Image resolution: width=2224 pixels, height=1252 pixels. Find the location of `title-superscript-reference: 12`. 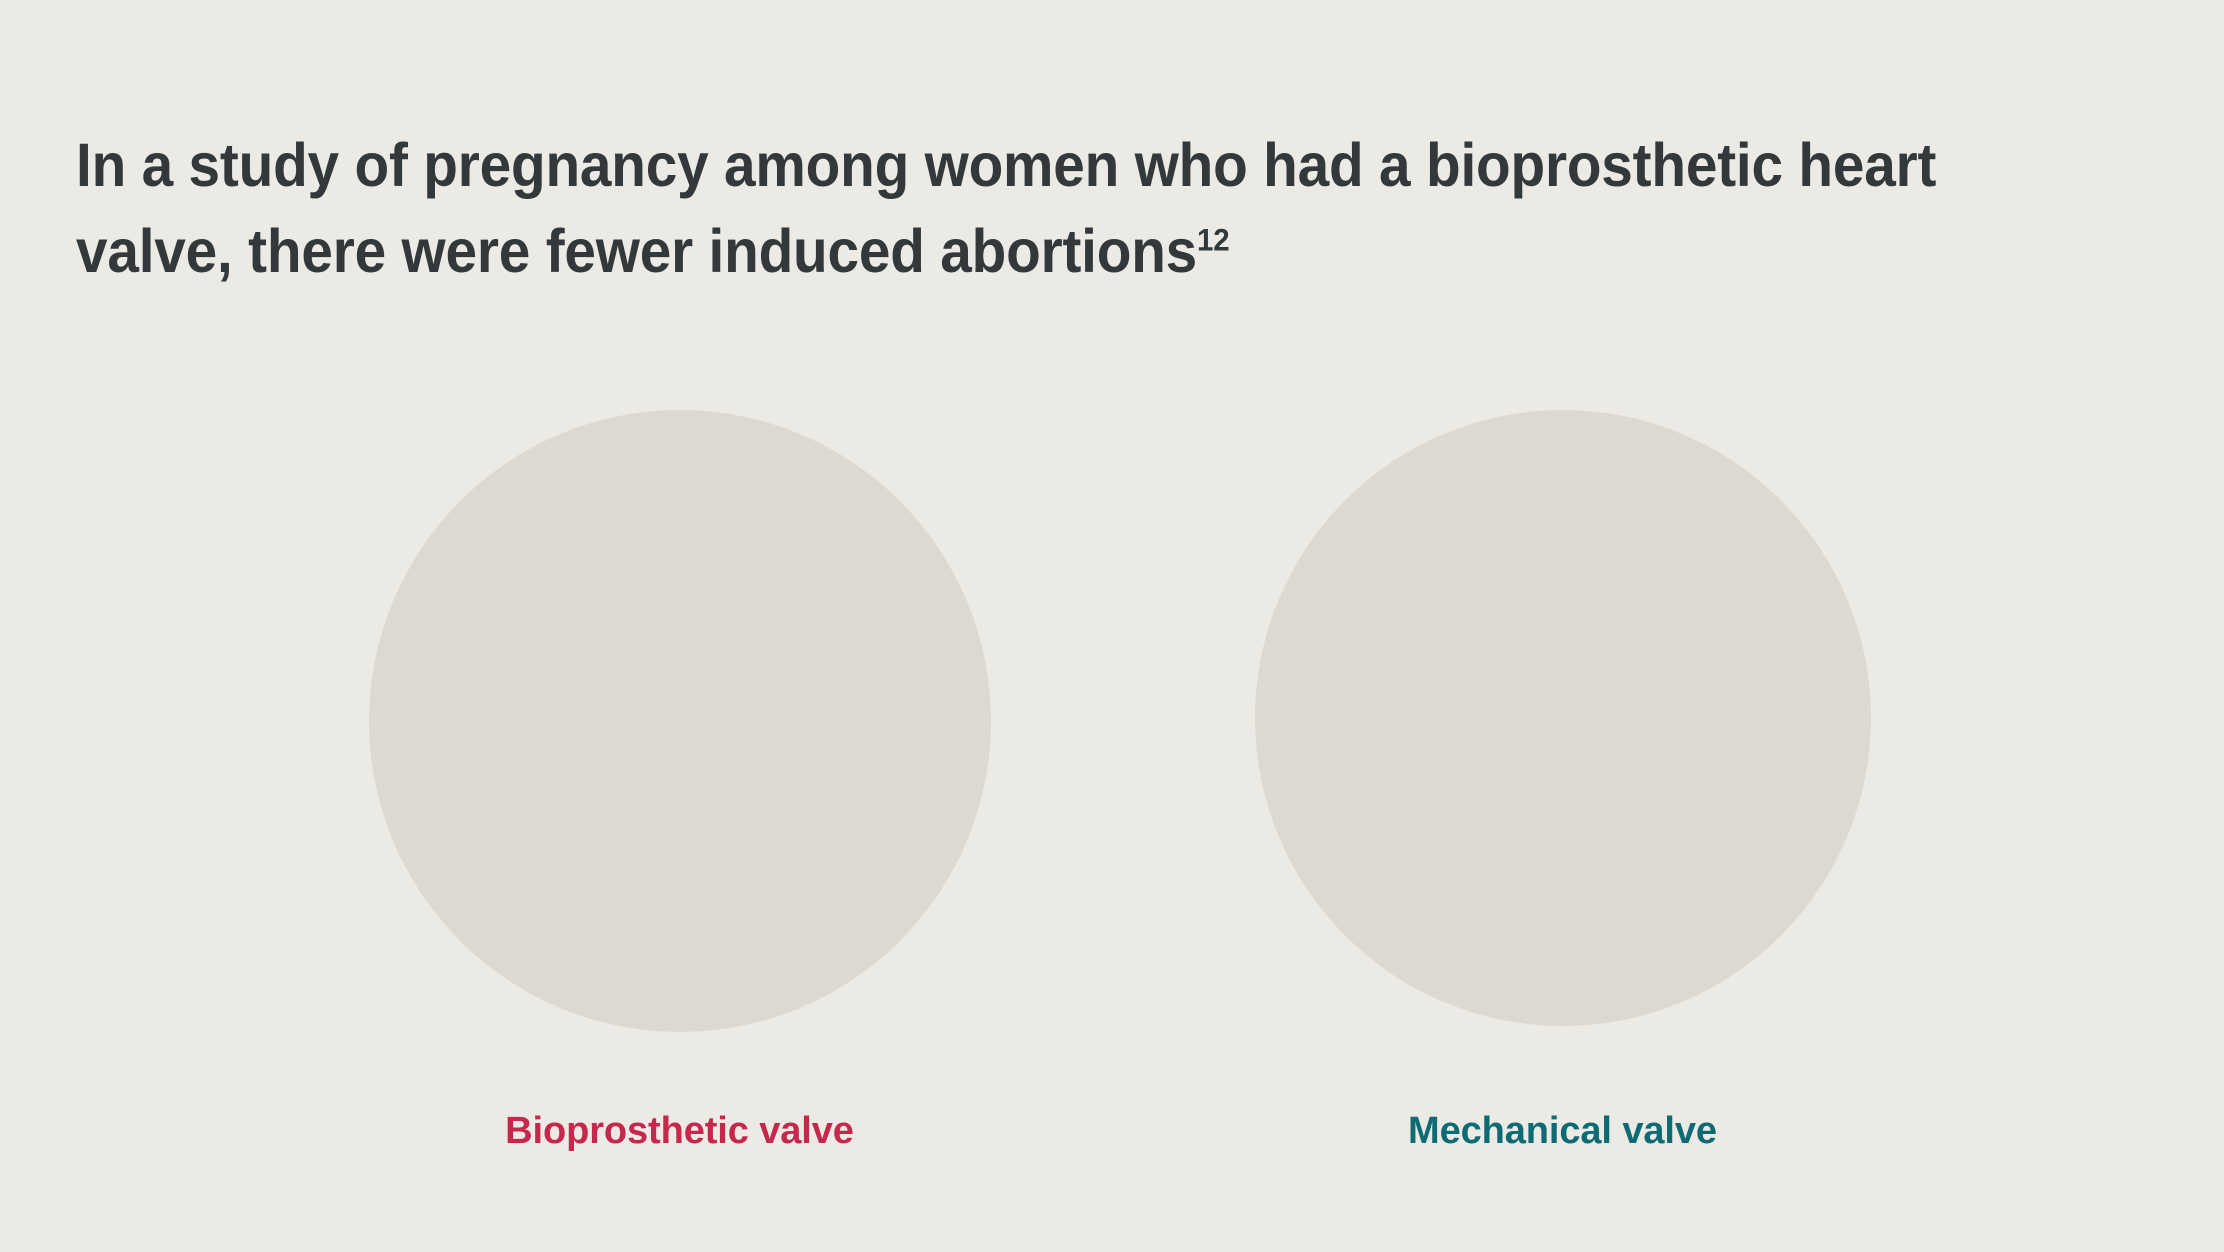

title-superscript-reference: 12 is located at coordinates (1213, 239).